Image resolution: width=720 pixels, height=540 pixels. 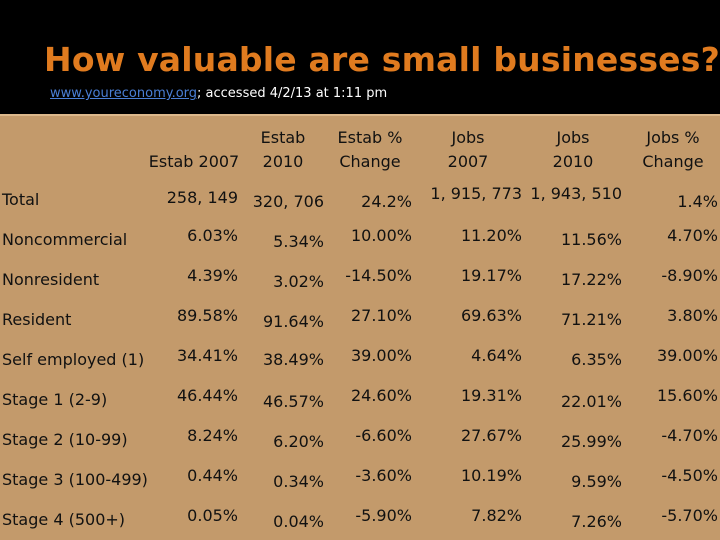 What do you see at coordinates (576, 193) in the screenshot?
I see `cell-jobs-2010: 1, 943, 510` at bounding box center [576, 193].